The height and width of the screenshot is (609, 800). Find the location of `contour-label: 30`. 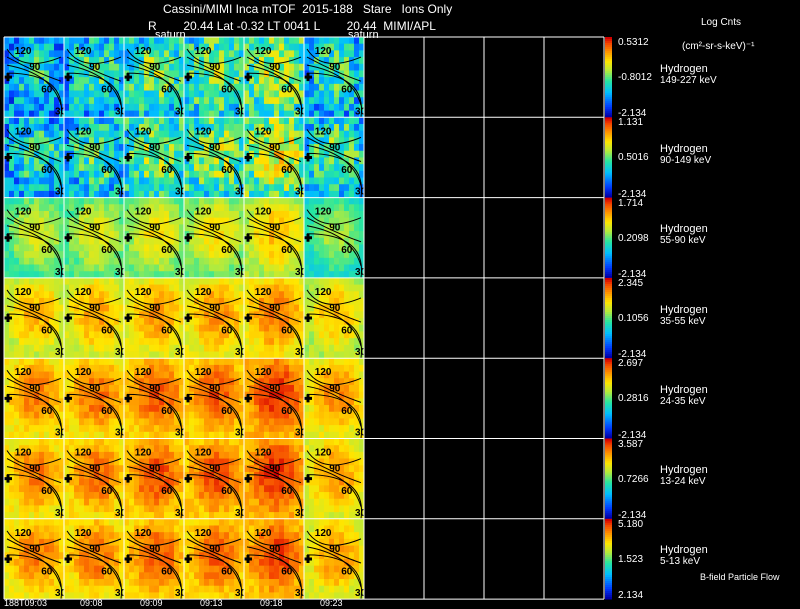

contour-label: 30 is located at coordinates (301, 433).